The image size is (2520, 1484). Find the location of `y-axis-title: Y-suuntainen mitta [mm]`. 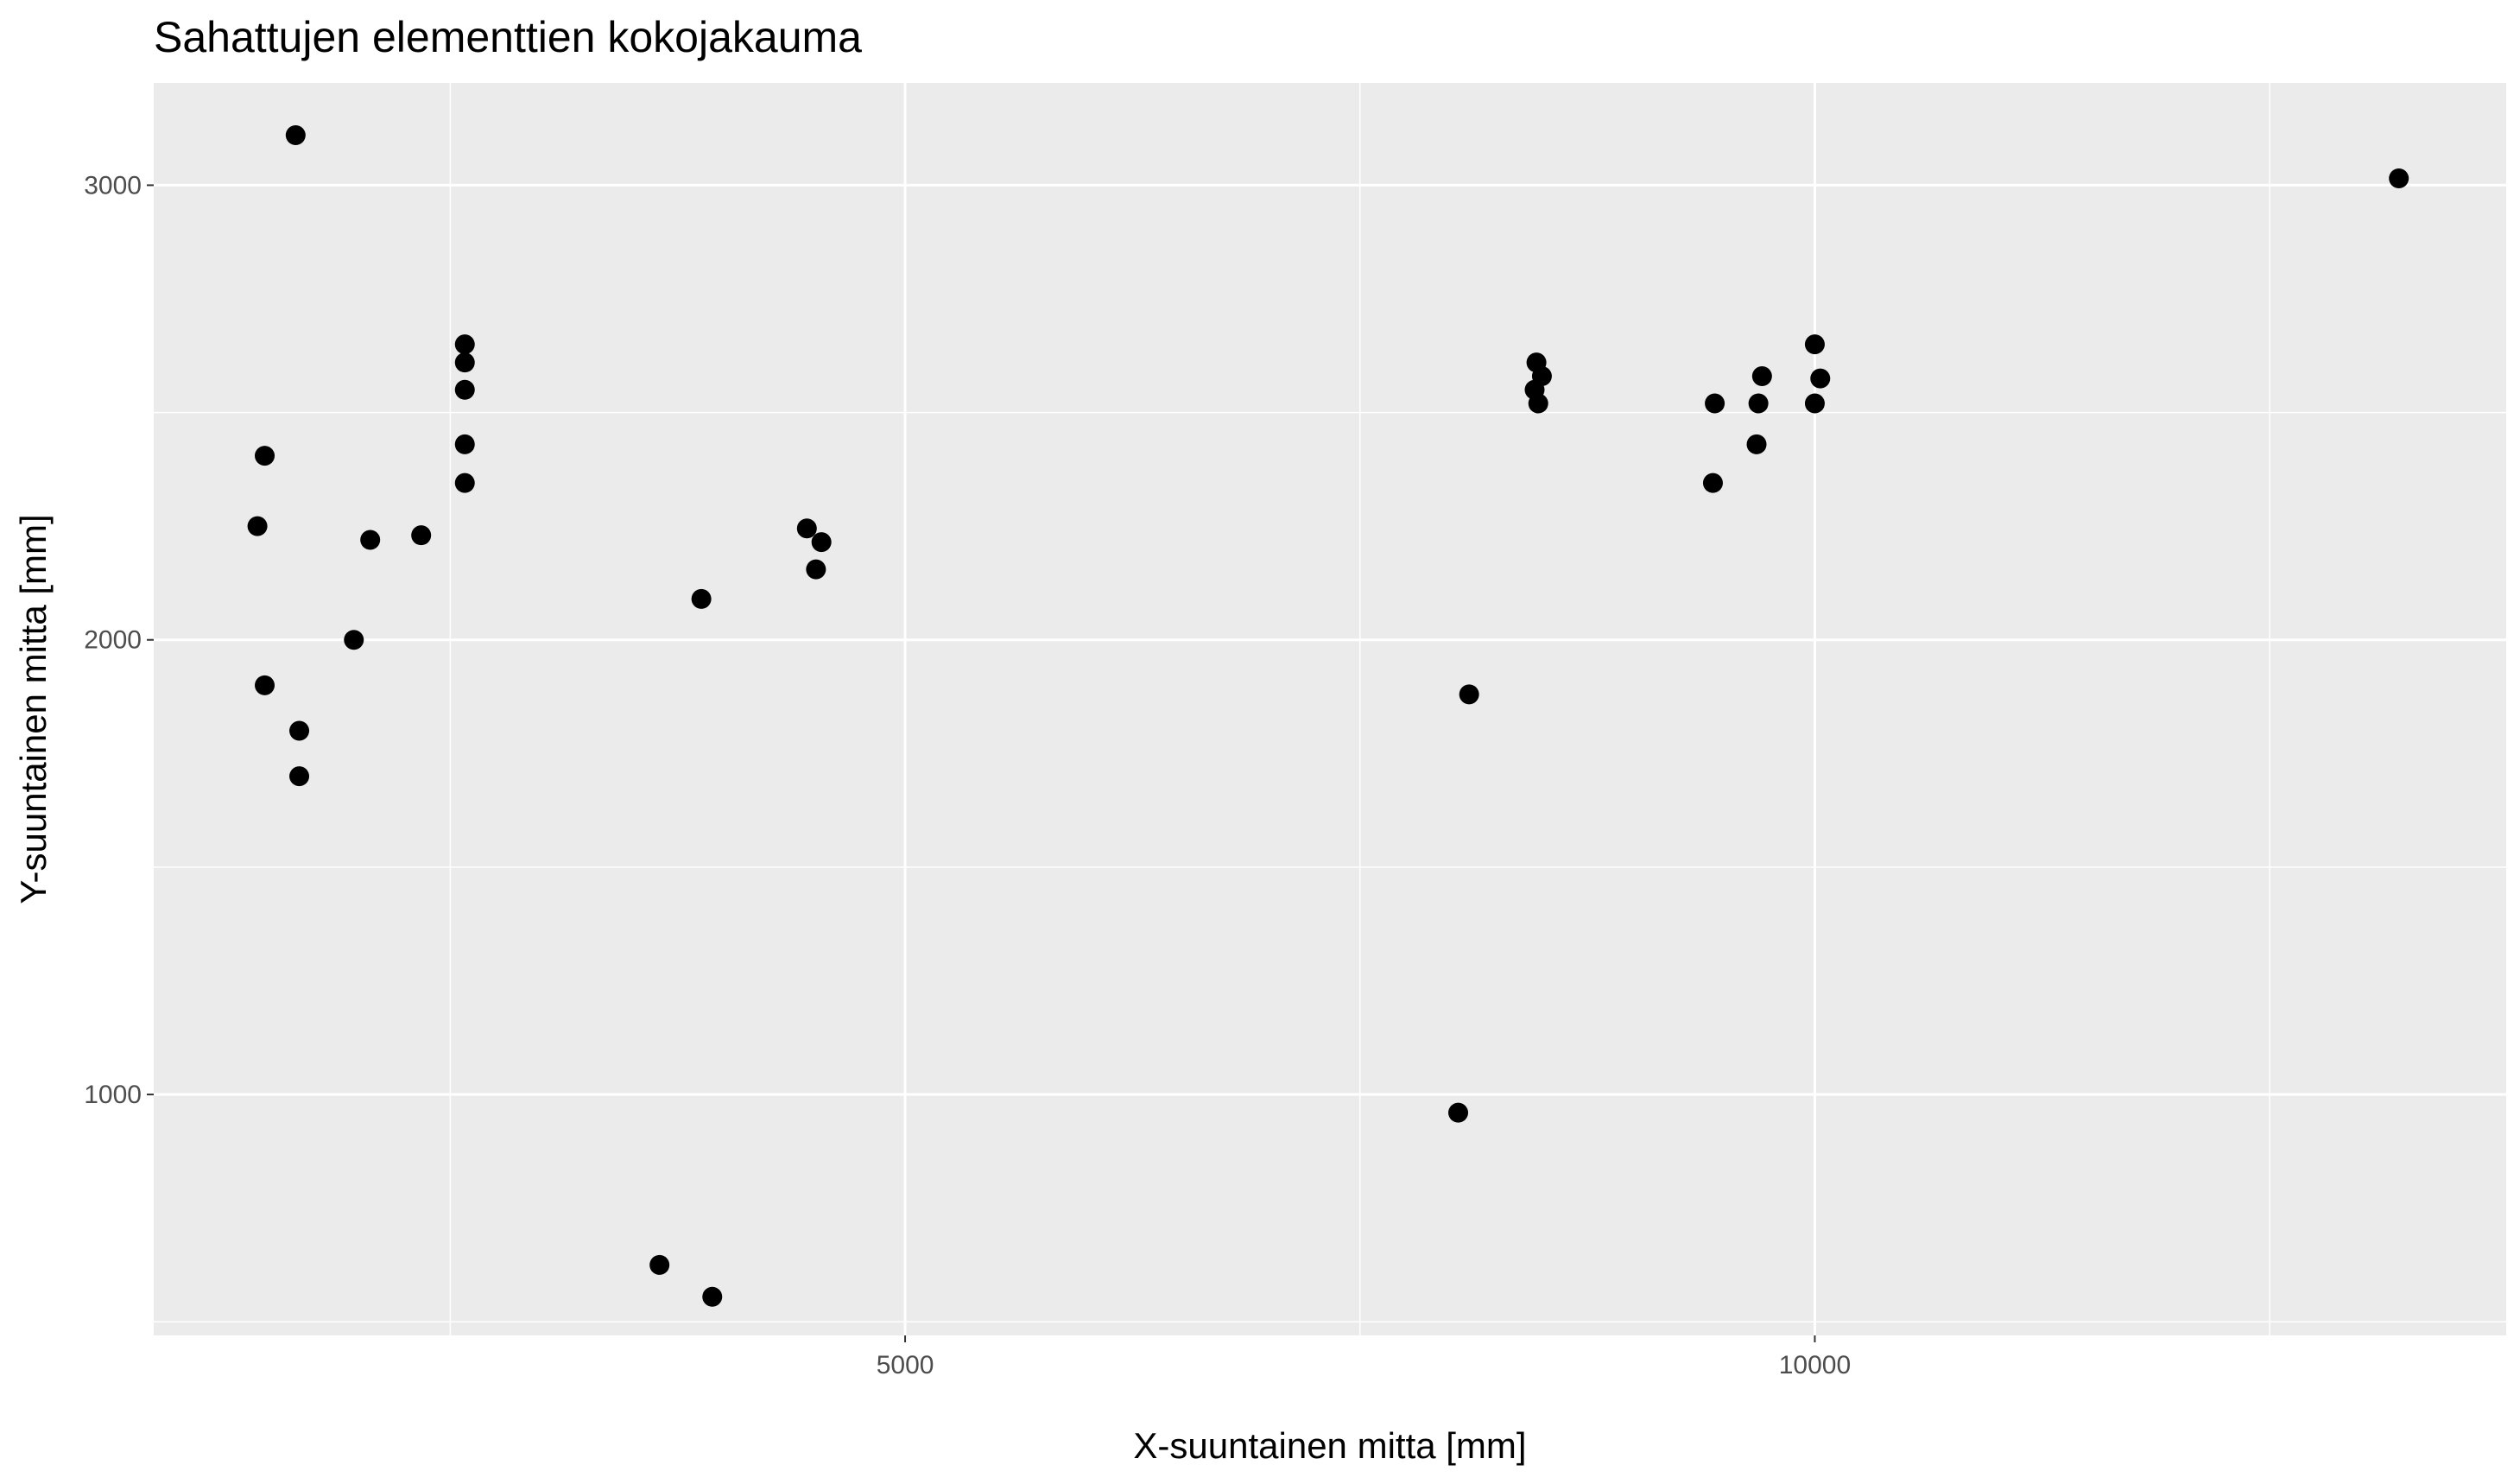

y-axis-title: Y-suuntainen mitta [mm] is located at coordinates (33, 709).